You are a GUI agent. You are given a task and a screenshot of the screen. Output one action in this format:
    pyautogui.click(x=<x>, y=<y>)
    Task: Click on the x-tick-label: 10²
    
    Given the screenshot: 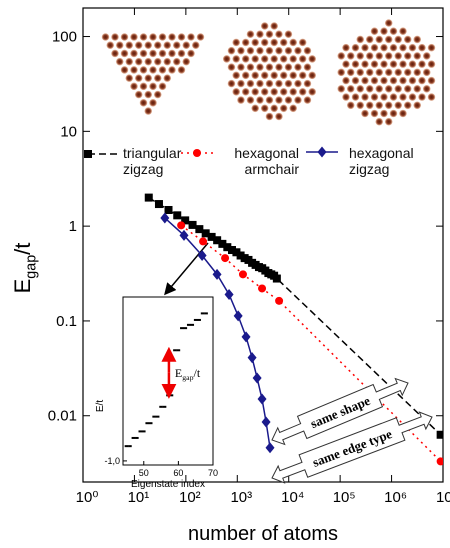 What is the action you would take?
    pyautogui.click(x=190, y=497)
    